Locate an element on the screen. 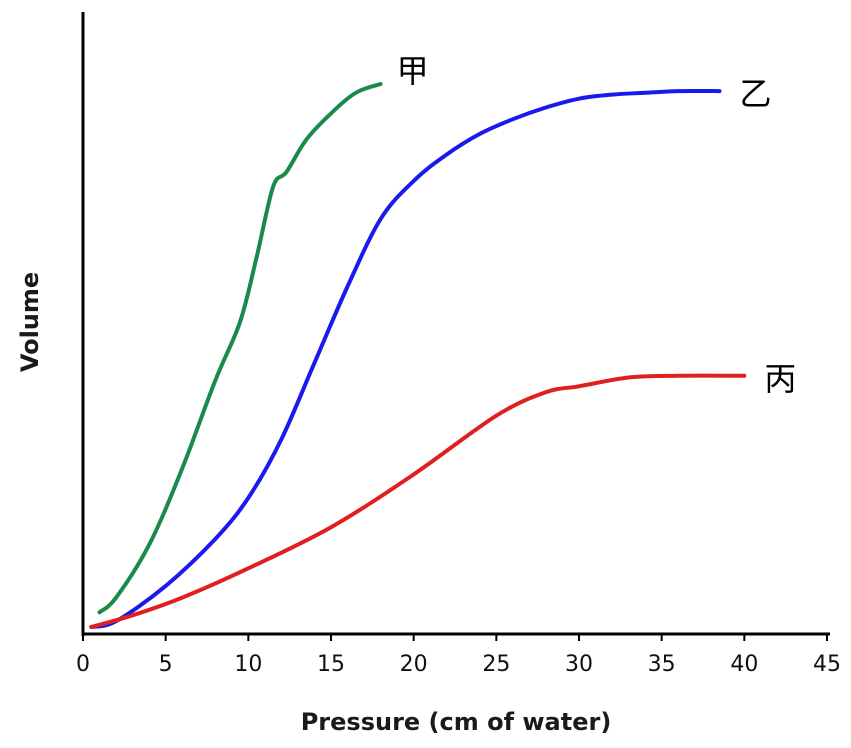 This screenshot has height=748, width=851. series-label-2: 乙 is located at coordinates (756, 94).